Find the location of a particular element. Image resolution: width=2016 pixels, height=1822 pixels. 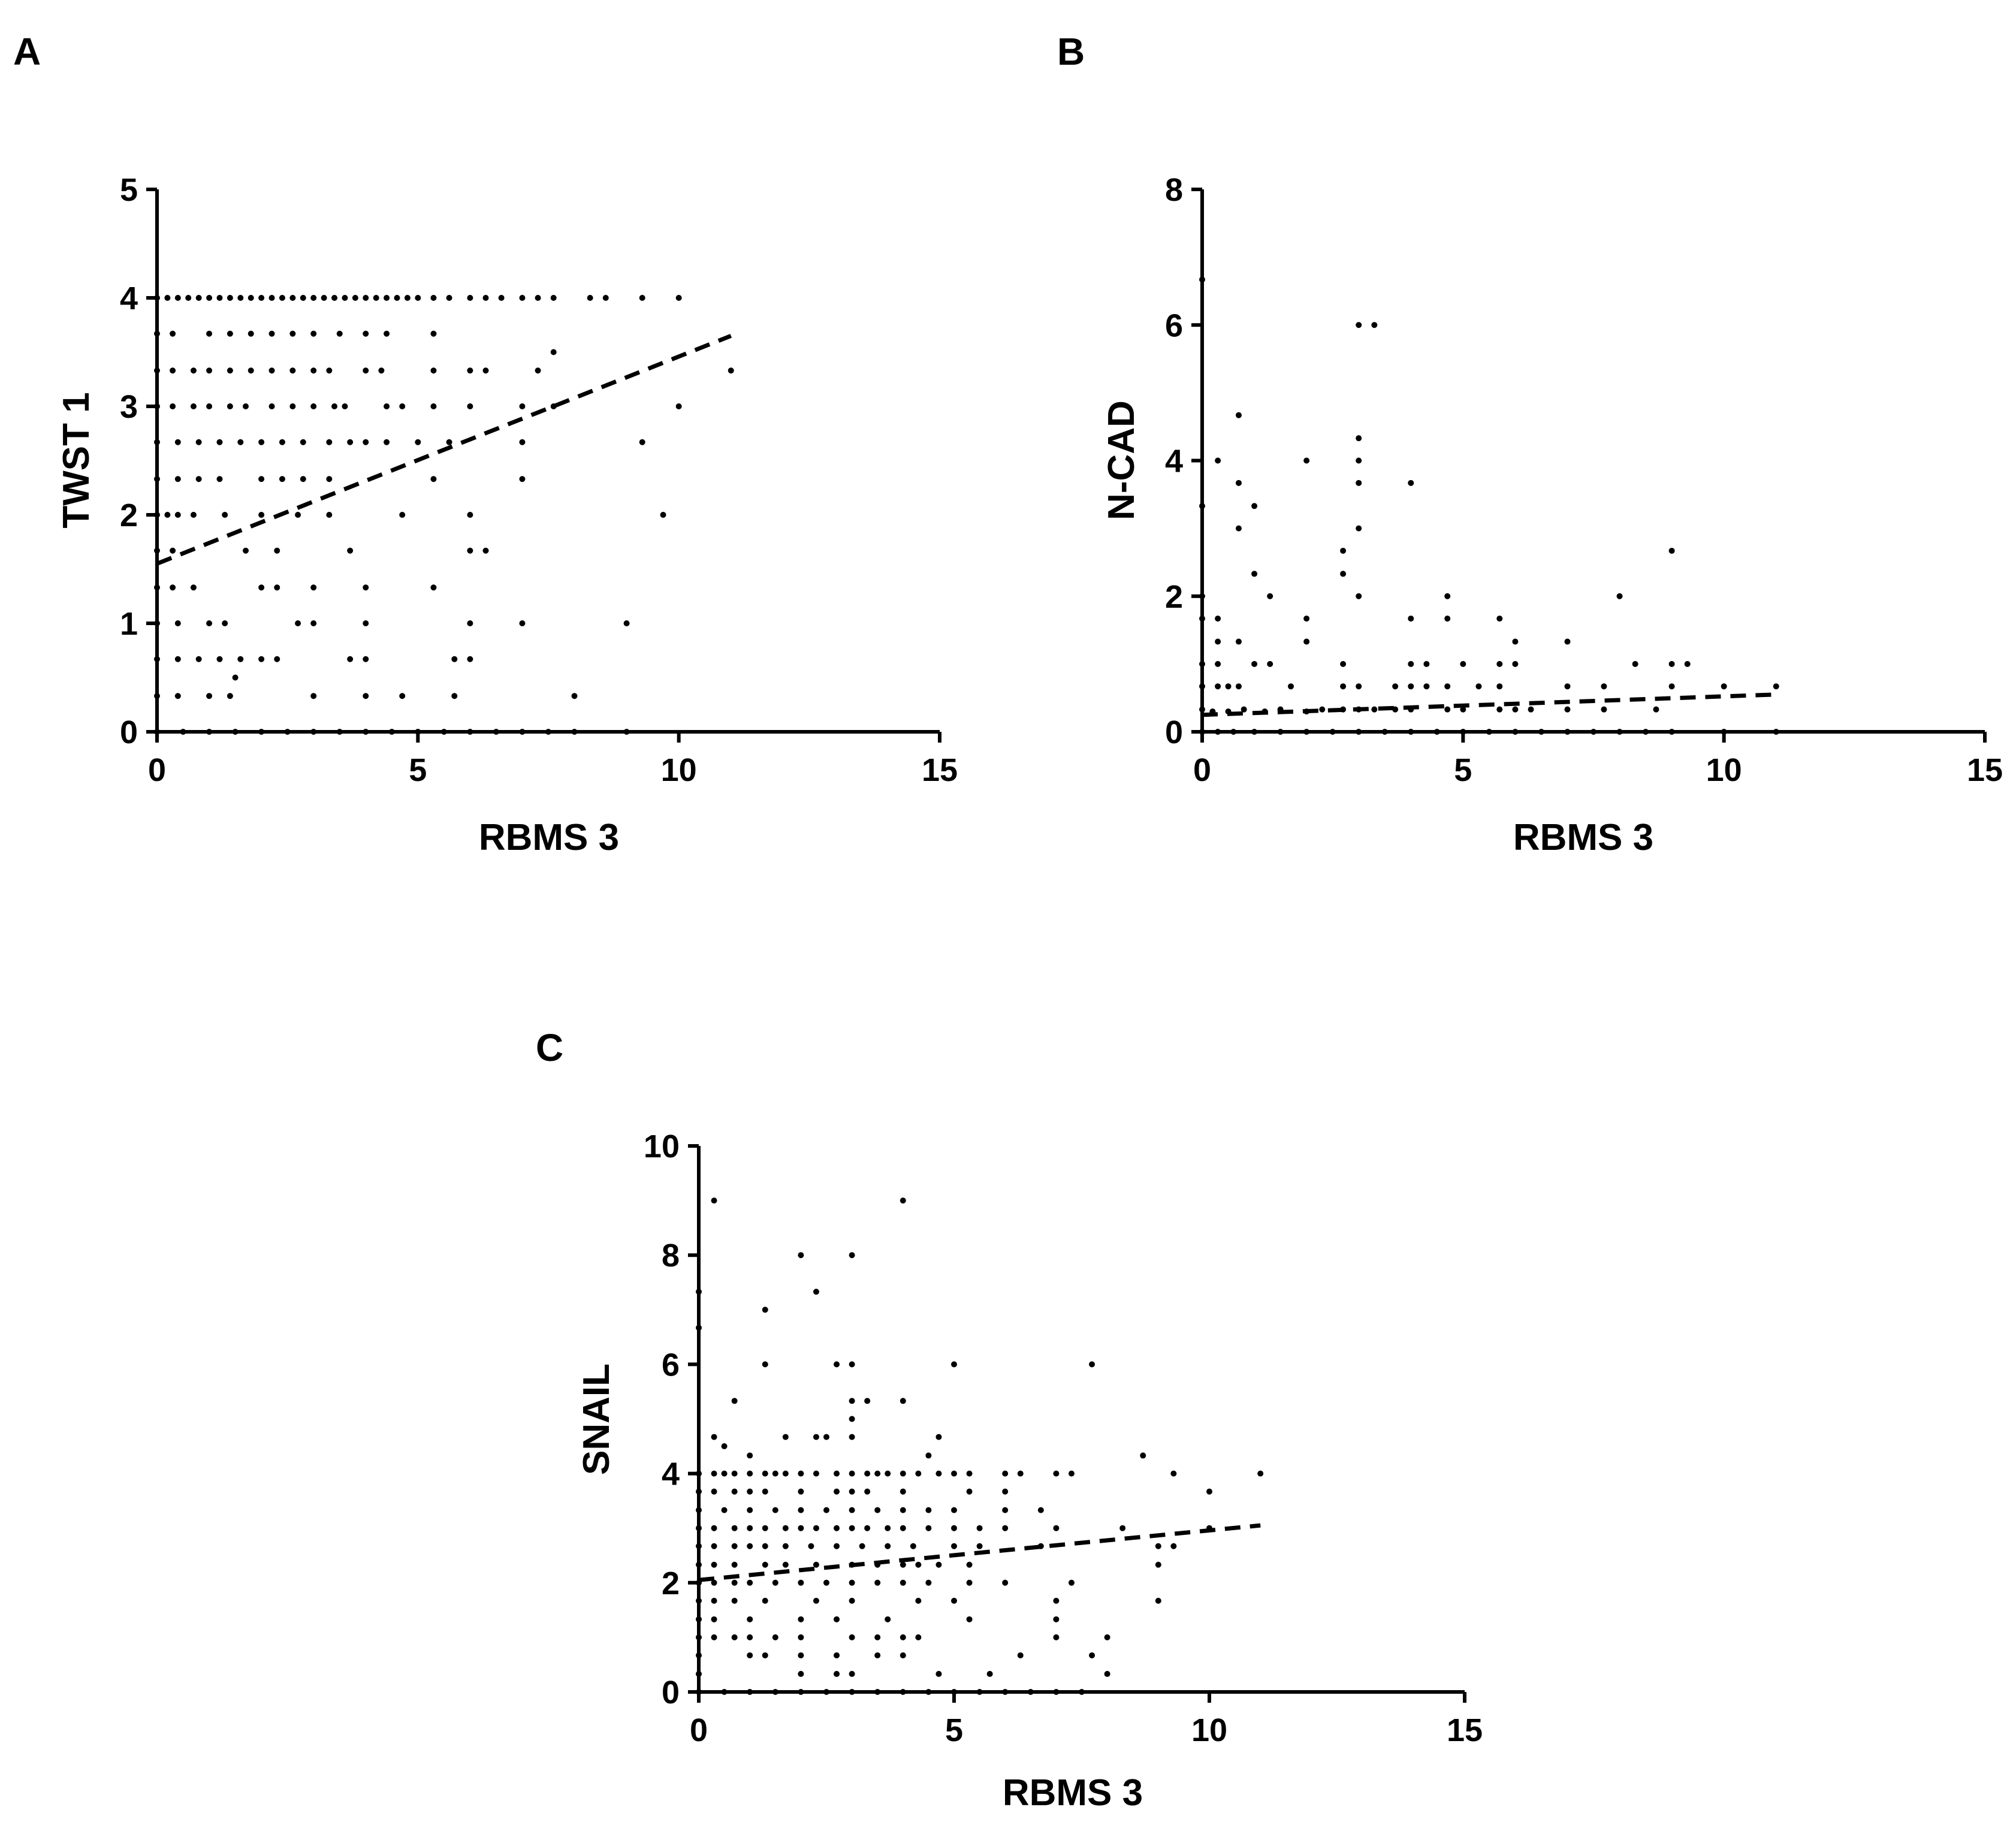

y-tick-label: 4 is located at coordinates (1174, 461).